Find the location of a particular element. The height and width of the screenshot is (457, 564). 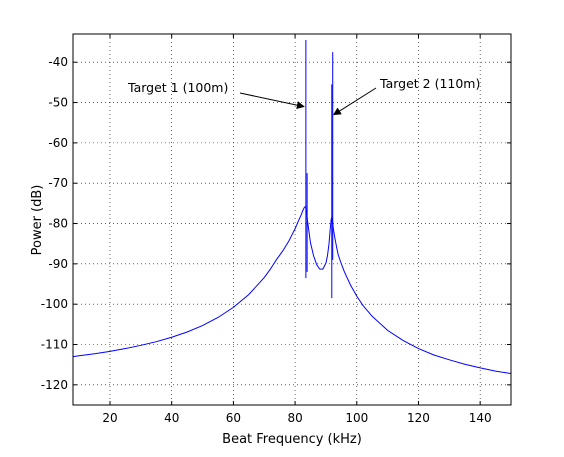

x-tick-label: 80 is located at coordinates (294, 418).